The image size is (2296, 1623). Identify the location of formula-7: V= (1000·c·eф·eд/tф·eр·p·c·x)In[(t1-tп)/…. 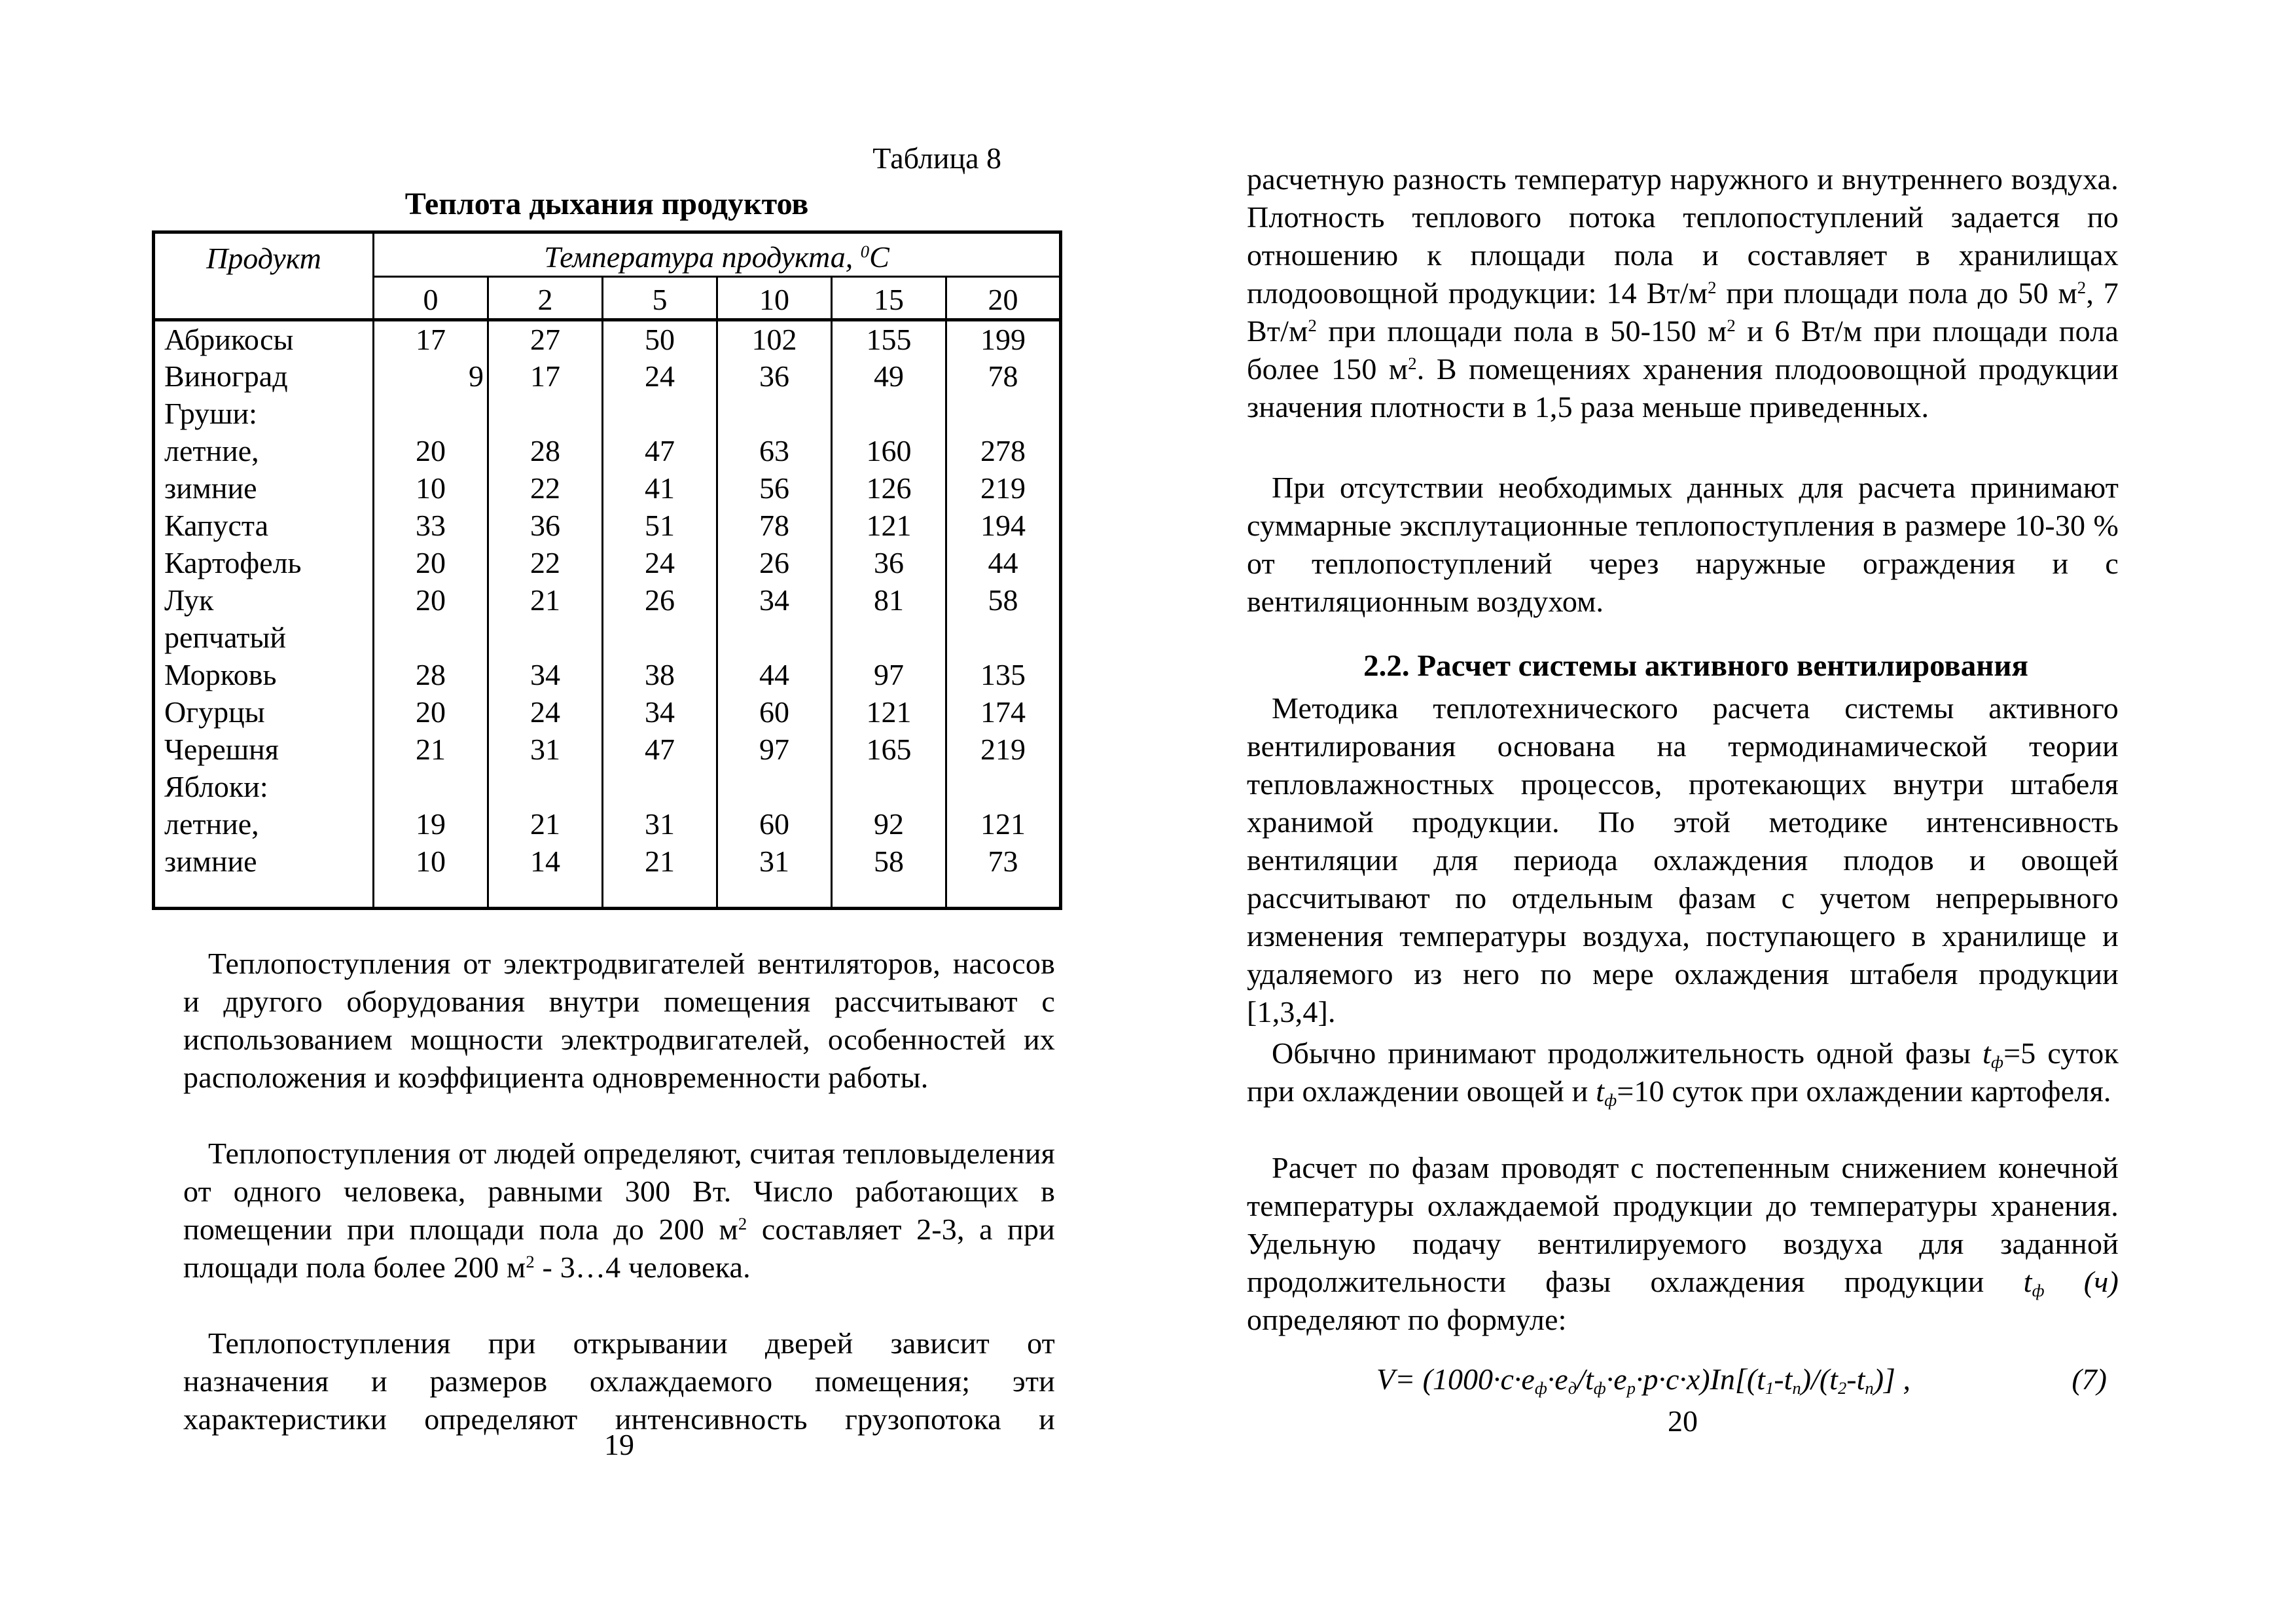
(1683, 1379).